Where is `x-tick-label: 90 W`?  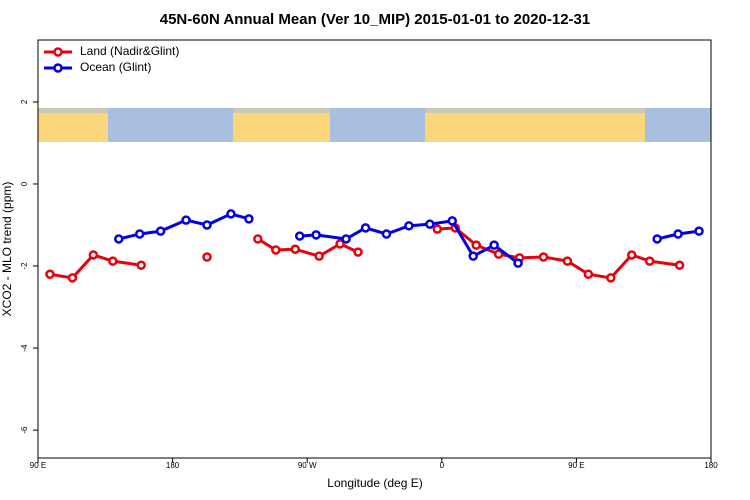 x-tick-label: 90 W is located at coordinates (307, 465).